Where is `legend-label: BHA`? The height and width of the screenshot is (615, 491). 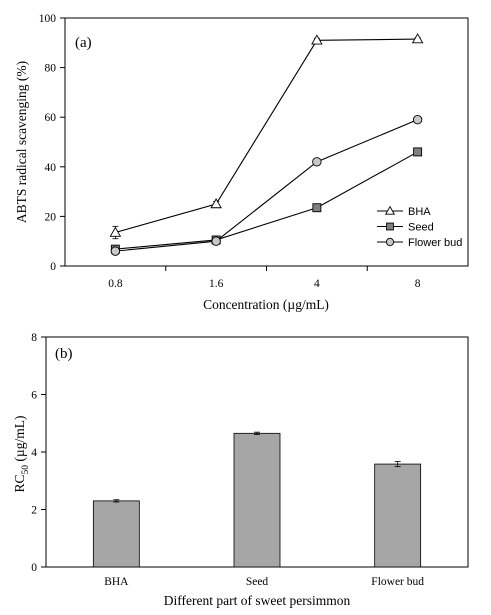
legend-label: BHA is located at coordinates (419, 212).